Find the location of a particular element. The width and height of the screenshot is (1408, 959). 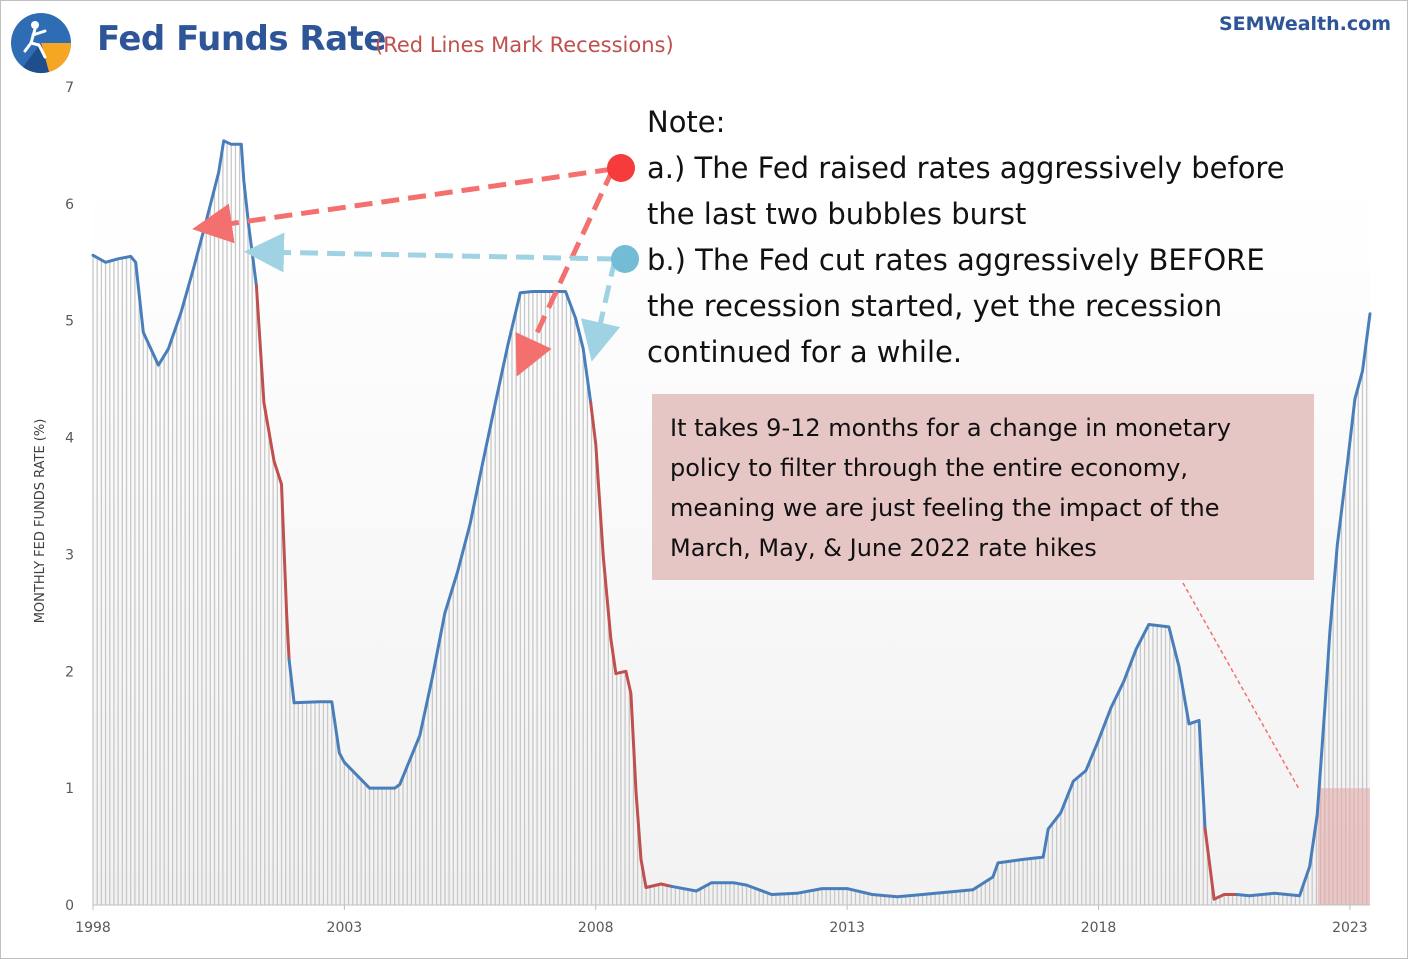

x-tick-label: 1998 is located at coordinates (93, 928).